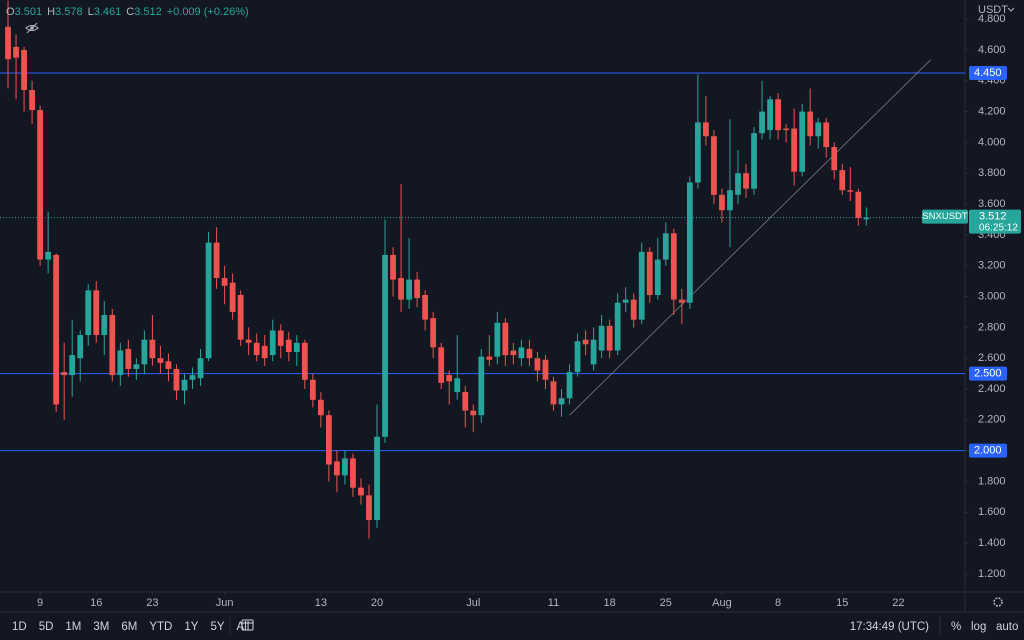 The height and width of the screenshot is (640, 1024). Describe the element at coordinates (1007, 627) in the screenshot. I see `auto-toggle: auto` at that location.